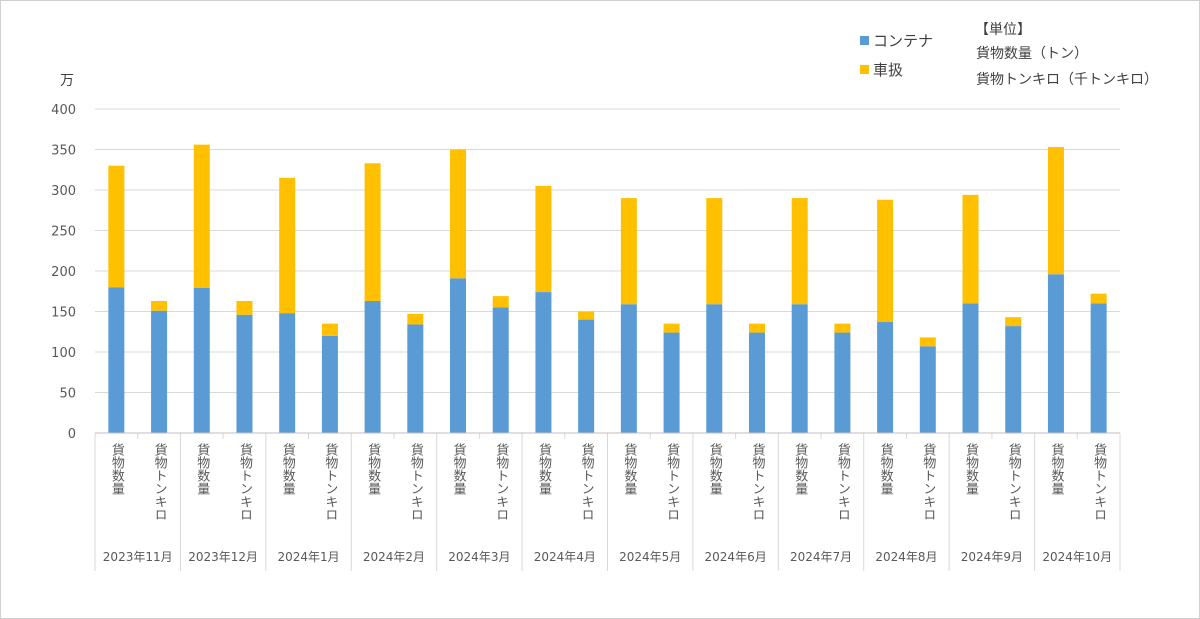 The width and height of the screenshot is (1200, 619). Describe the element at coordinates (459, 468) in the screenshot. I see `sub-category-label-8: 貨物数量` at that location.